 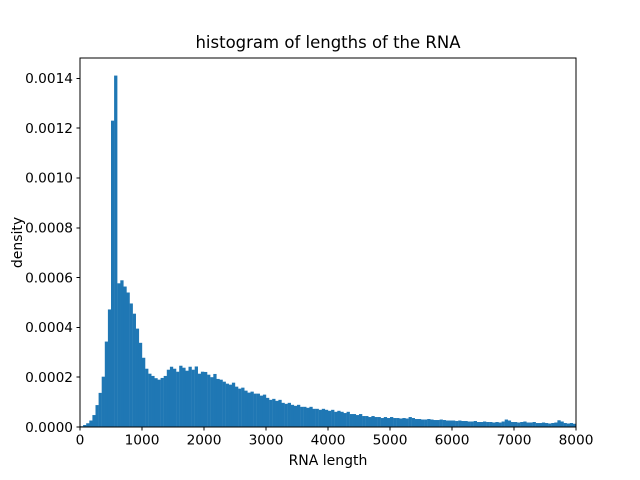 I want to click on x-axis-label: RNA length, so click(x=328, y=461).